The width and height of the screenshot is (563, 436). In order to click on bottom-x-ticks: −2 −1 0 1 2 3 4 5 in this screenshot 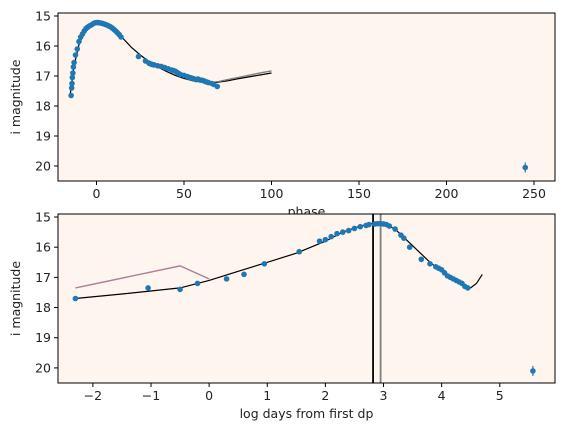, I will do `click(294, 393)`.